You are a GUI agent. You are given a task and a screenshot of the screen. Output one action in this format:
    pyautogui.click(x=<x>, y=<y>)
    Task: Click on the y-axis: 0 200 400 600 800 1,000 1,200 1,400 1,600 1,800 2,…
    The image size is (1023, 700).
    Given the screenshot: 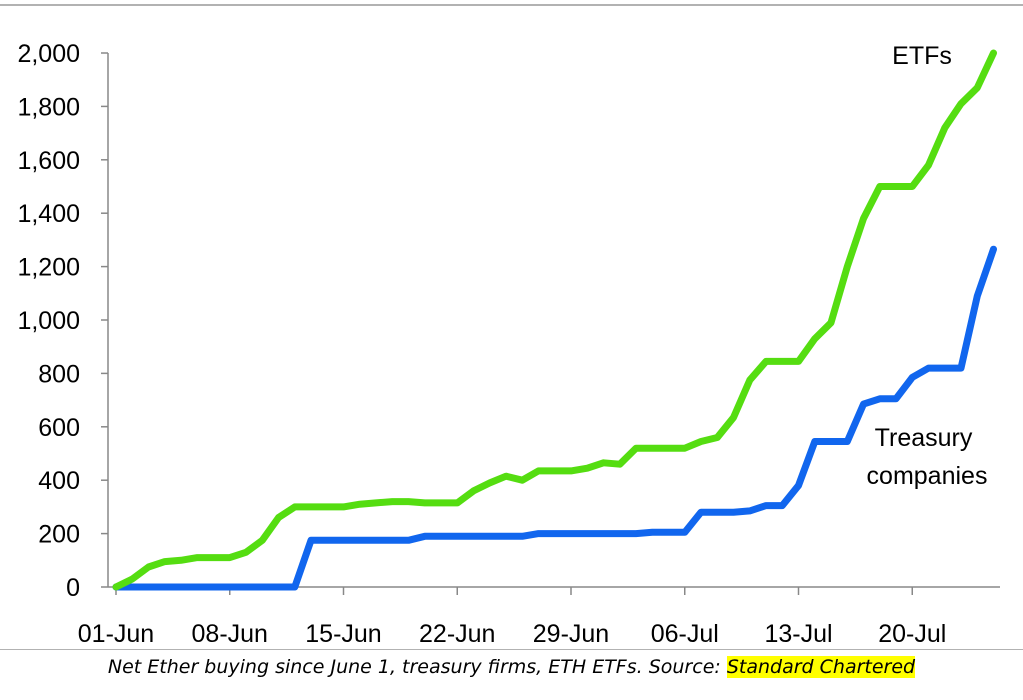 What is the action you would take?
    pyautogui.click(x=63, y=321)
    